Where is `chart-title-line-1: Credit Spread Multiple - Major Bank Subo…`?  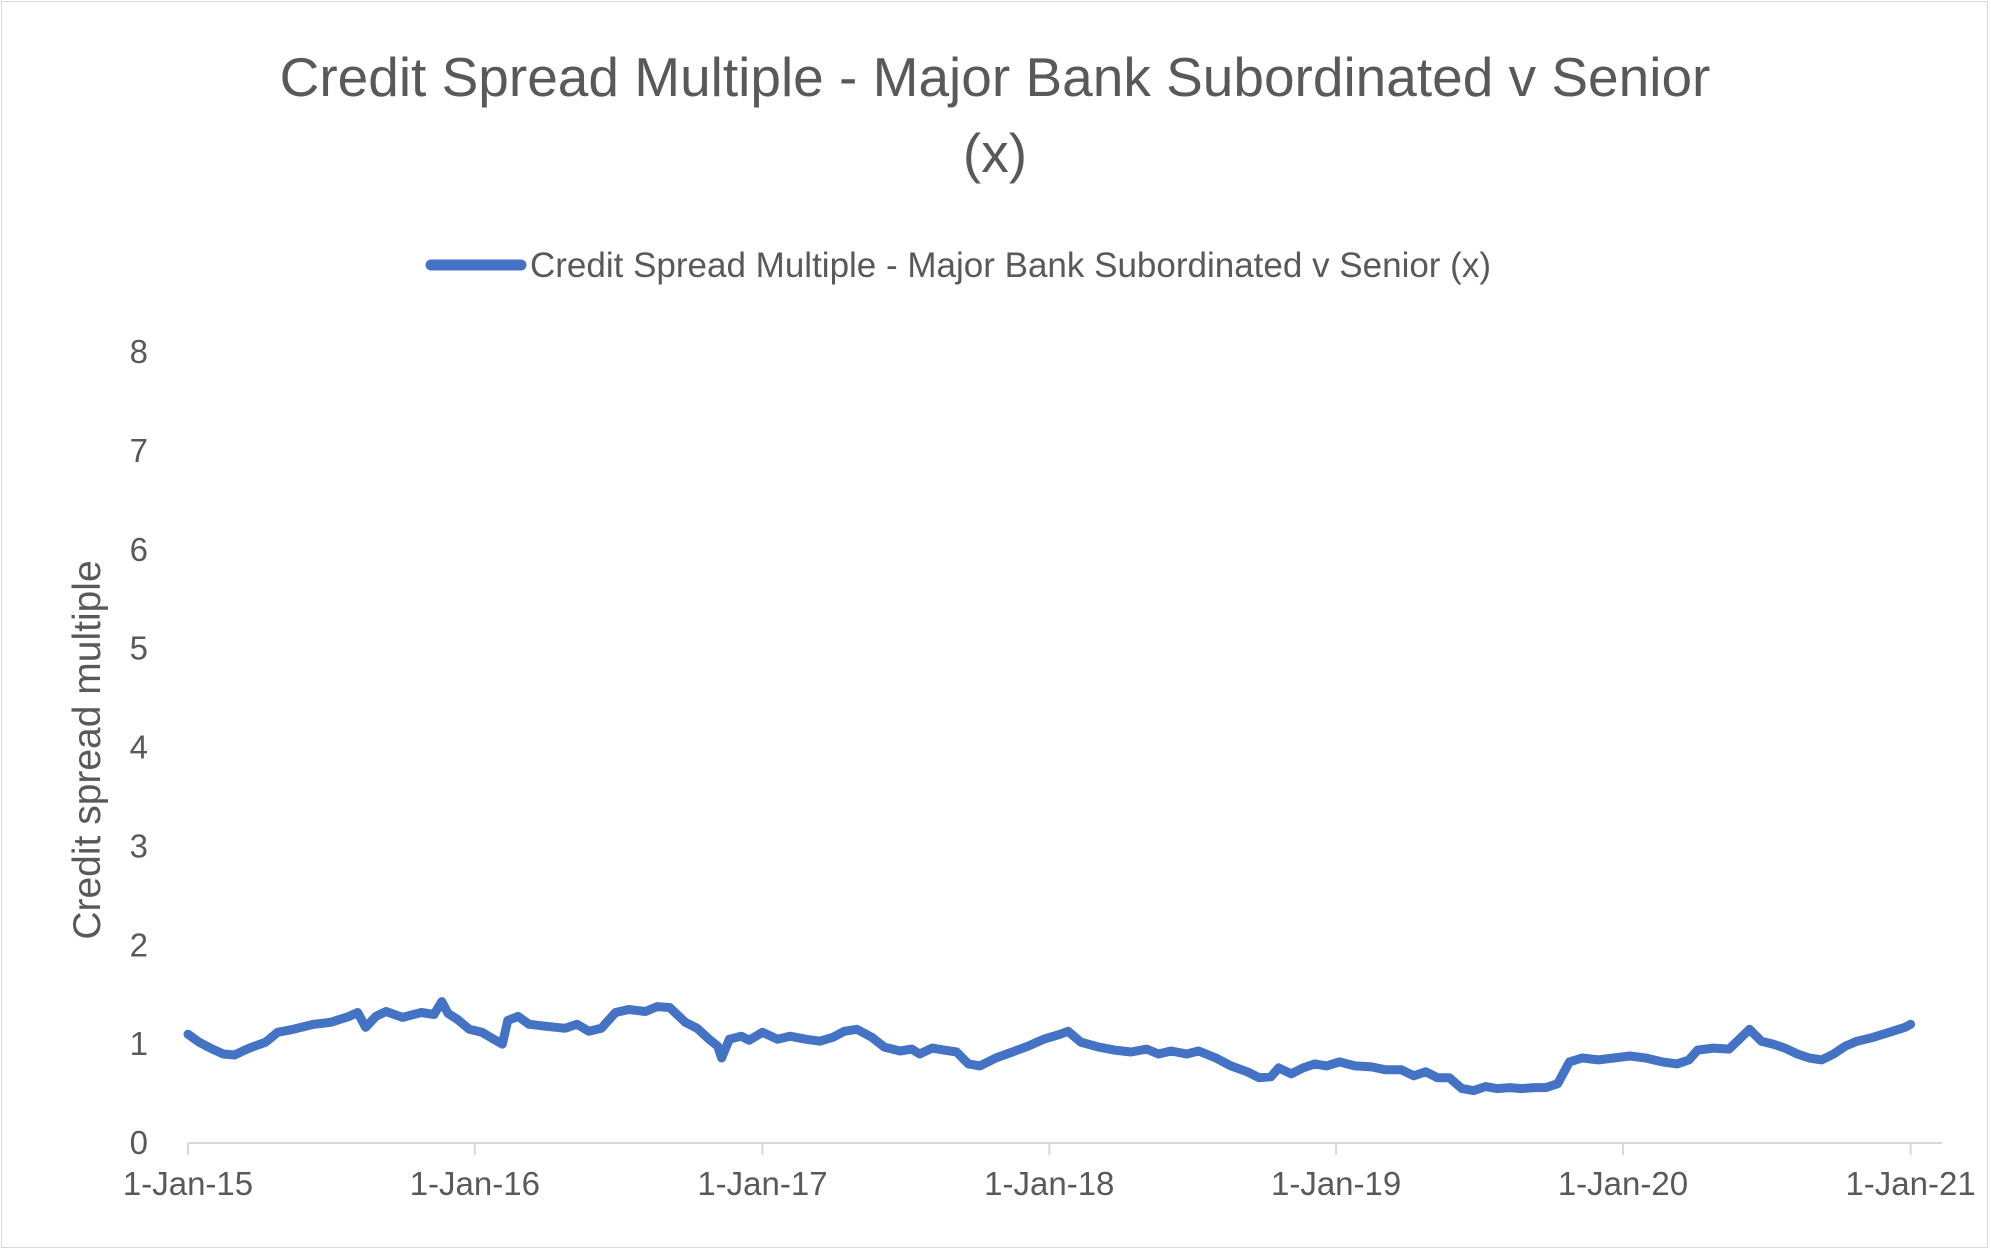
chart-title-line-1: Credit Spread Multiple - Major Bank Subo… is located at coordinates (995, 77).